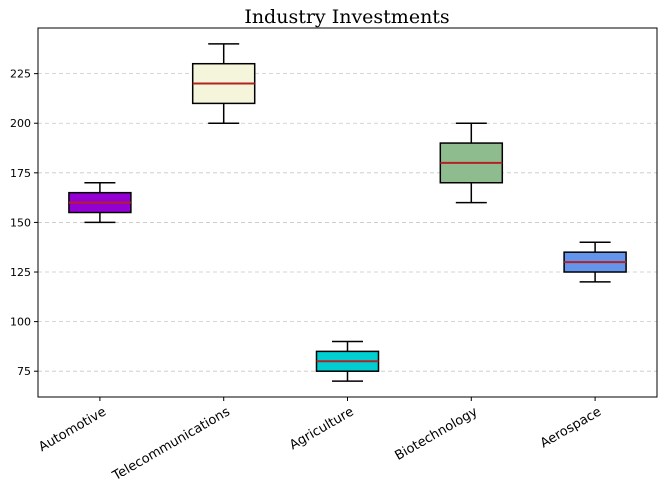 Image resolution: width=665 pixels, height=493 pixels. Describe the element at coordinates (20, 123) in the screenshot. I see `y-tick-label: 200` at that location.